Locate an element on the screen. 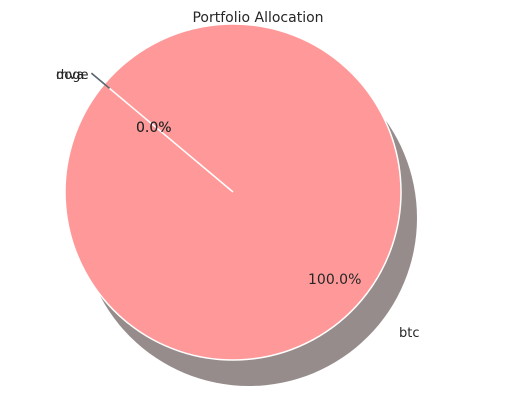 The height and width of the screenshot is (409, 515). pct-label-mva: 0.0% is located at coordinates (154, 128).